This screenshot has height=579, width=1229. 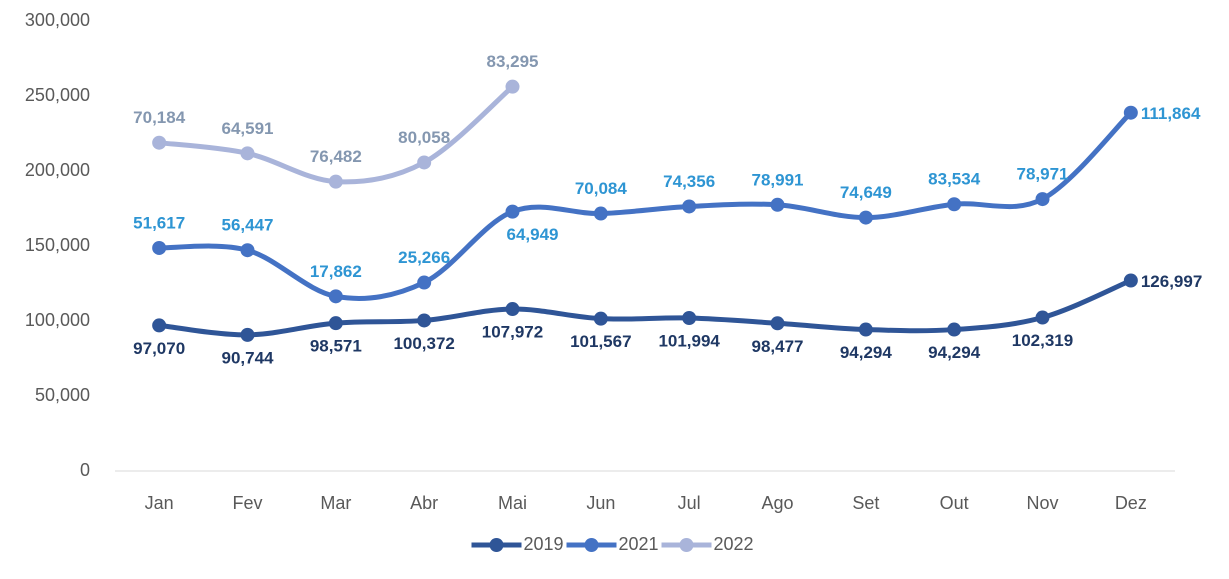 I want to click on y-tick-label: 300,000, so click(x=57, y=20).